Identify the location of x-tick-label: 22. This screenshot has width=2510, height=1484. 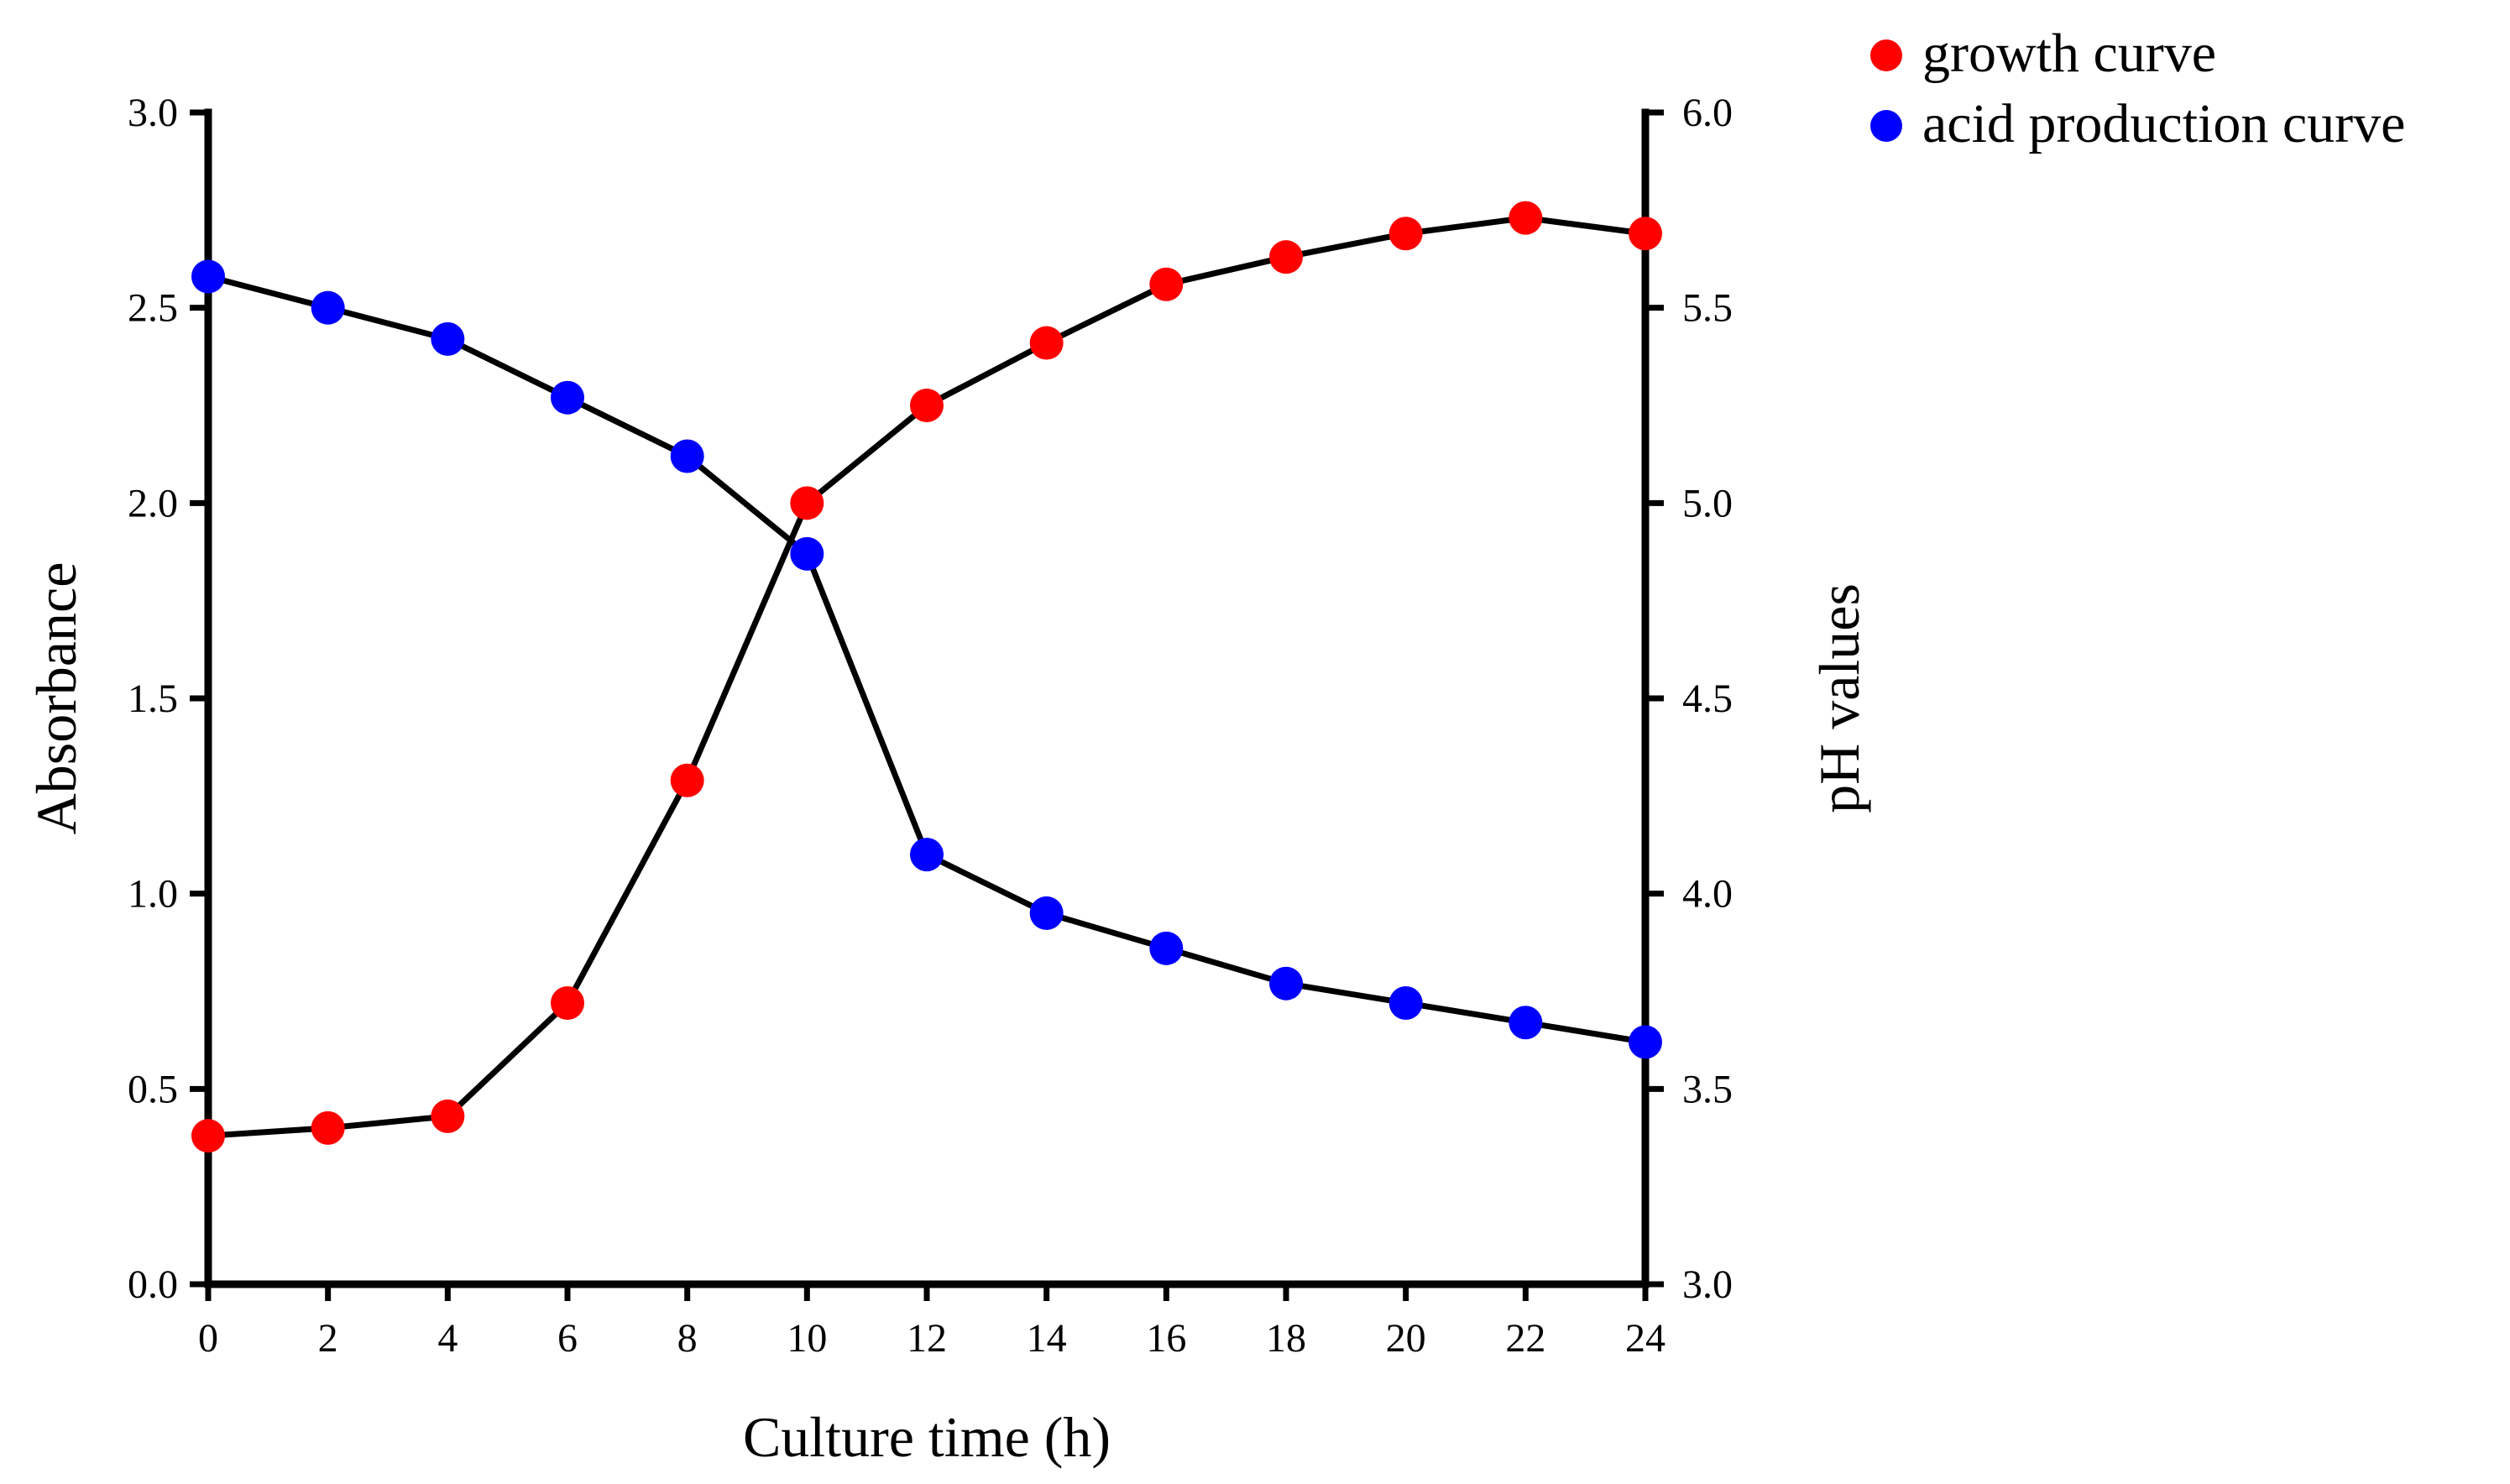
(1525, 1338).